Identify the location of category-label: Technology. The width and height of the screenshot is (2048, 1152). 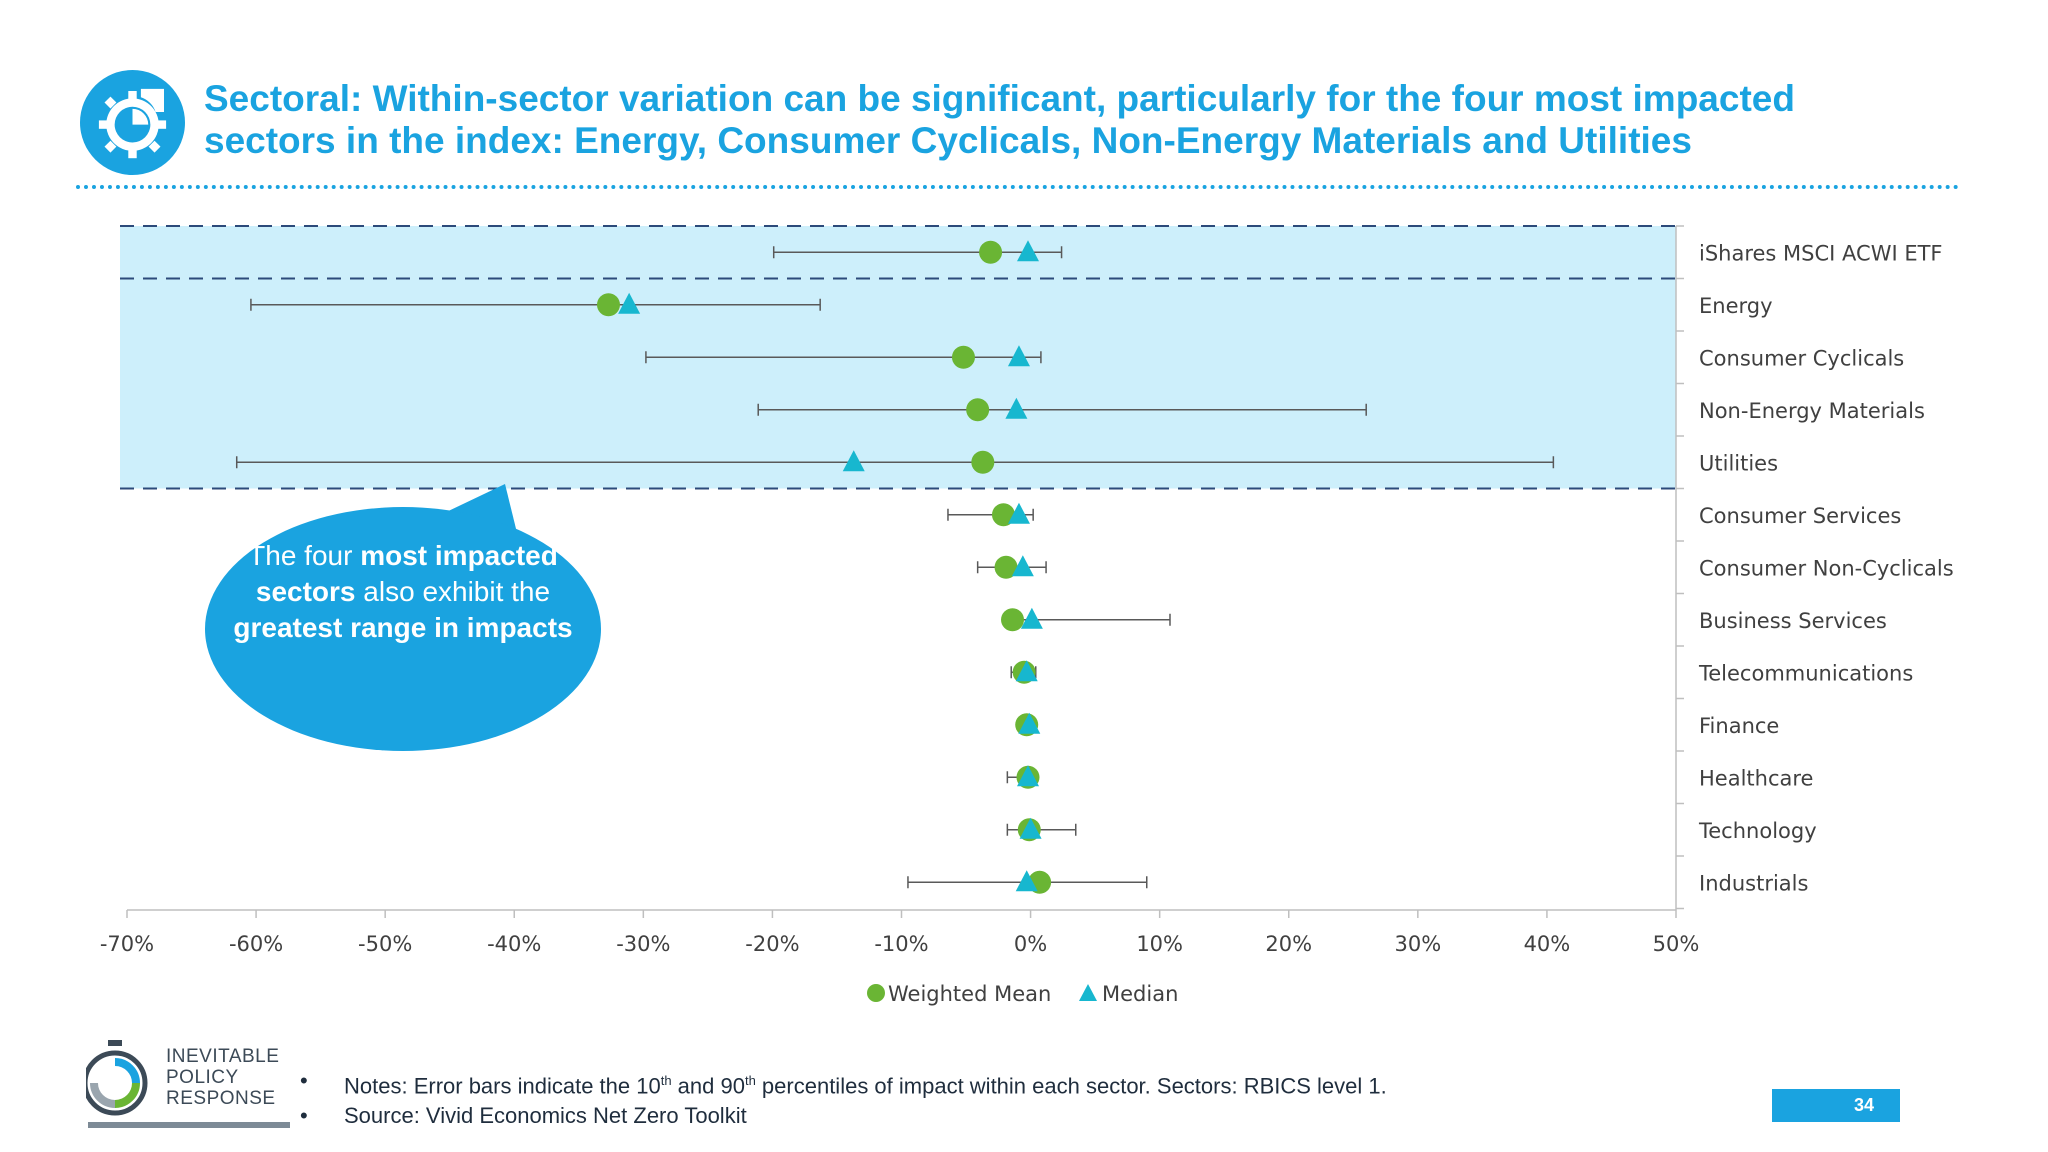
(1757, 831).